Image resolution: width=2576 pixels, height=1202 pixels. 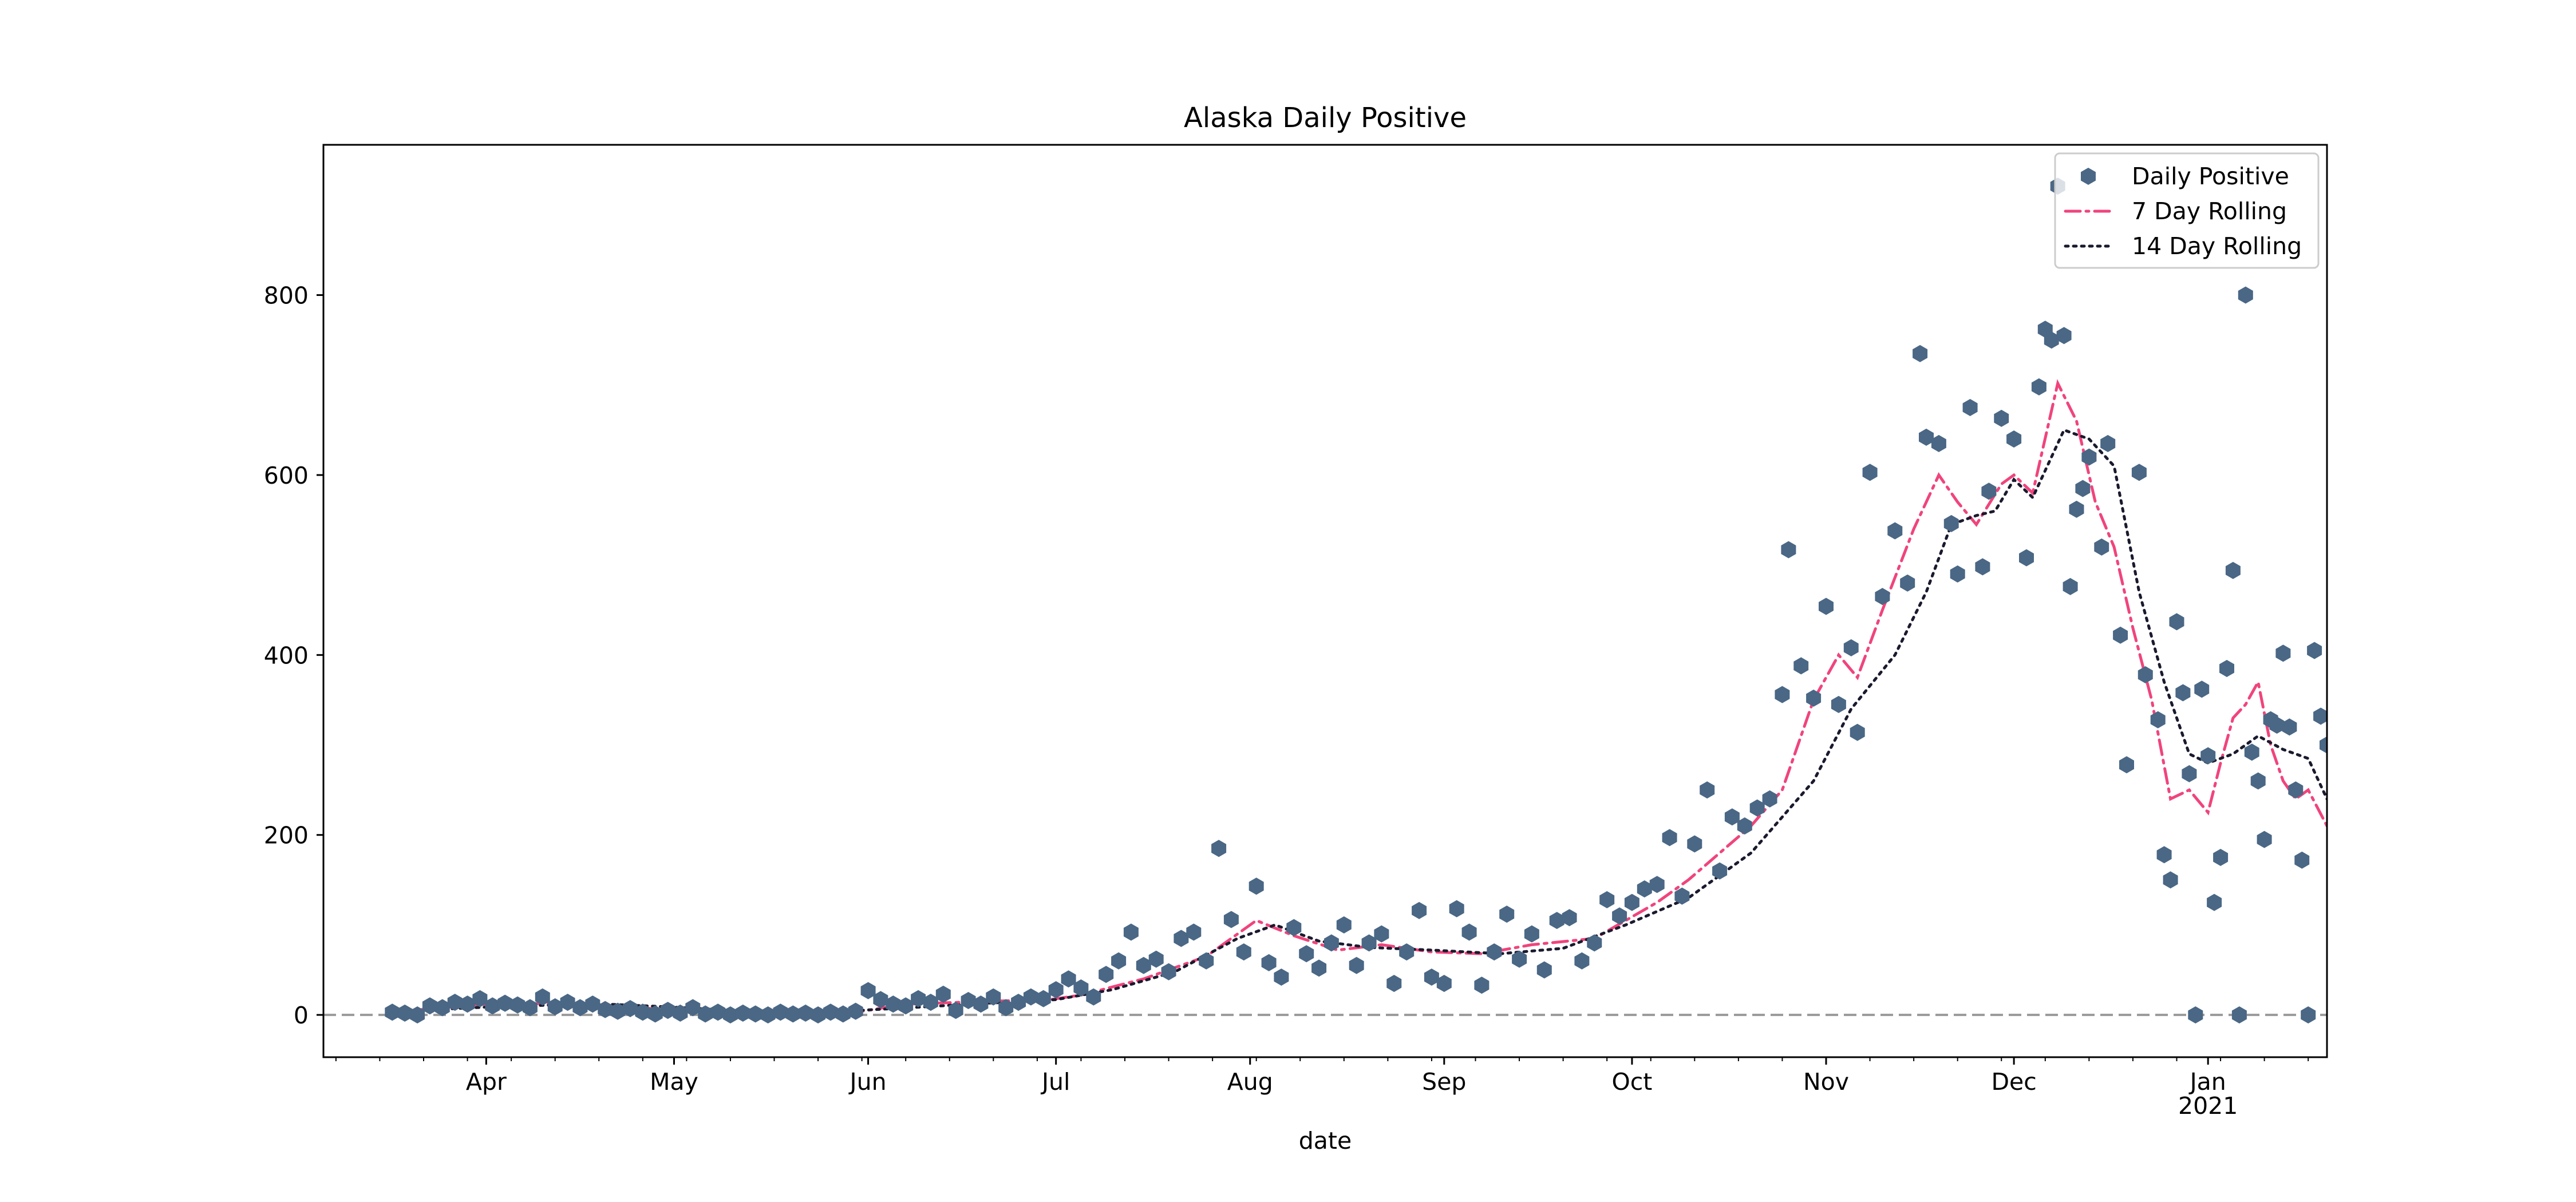 I want to click on x-tick-sublabel: 2021, so click(x=2208, y=1106).